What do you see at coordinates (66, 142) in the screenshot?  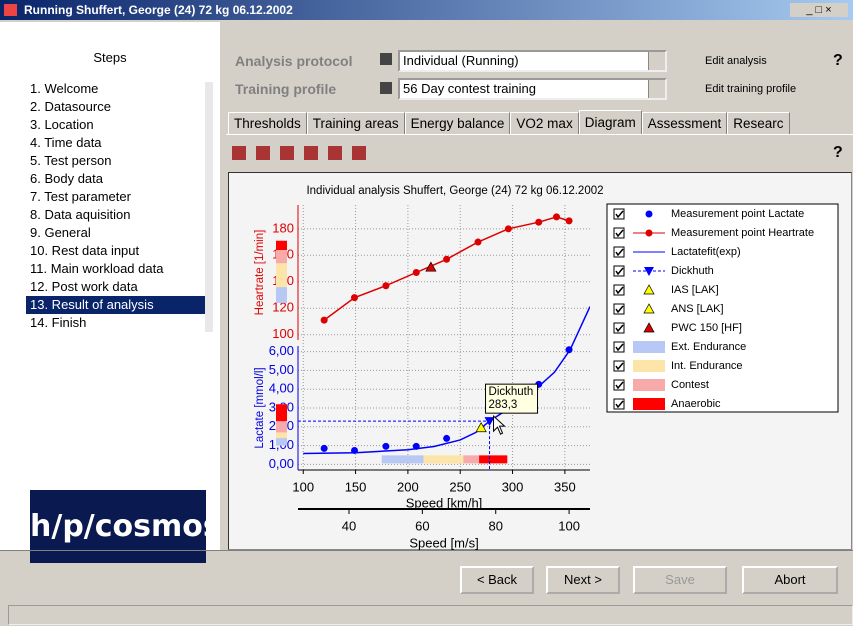 I see `step-item: 4. Time data` at bounding box center [66, 142].